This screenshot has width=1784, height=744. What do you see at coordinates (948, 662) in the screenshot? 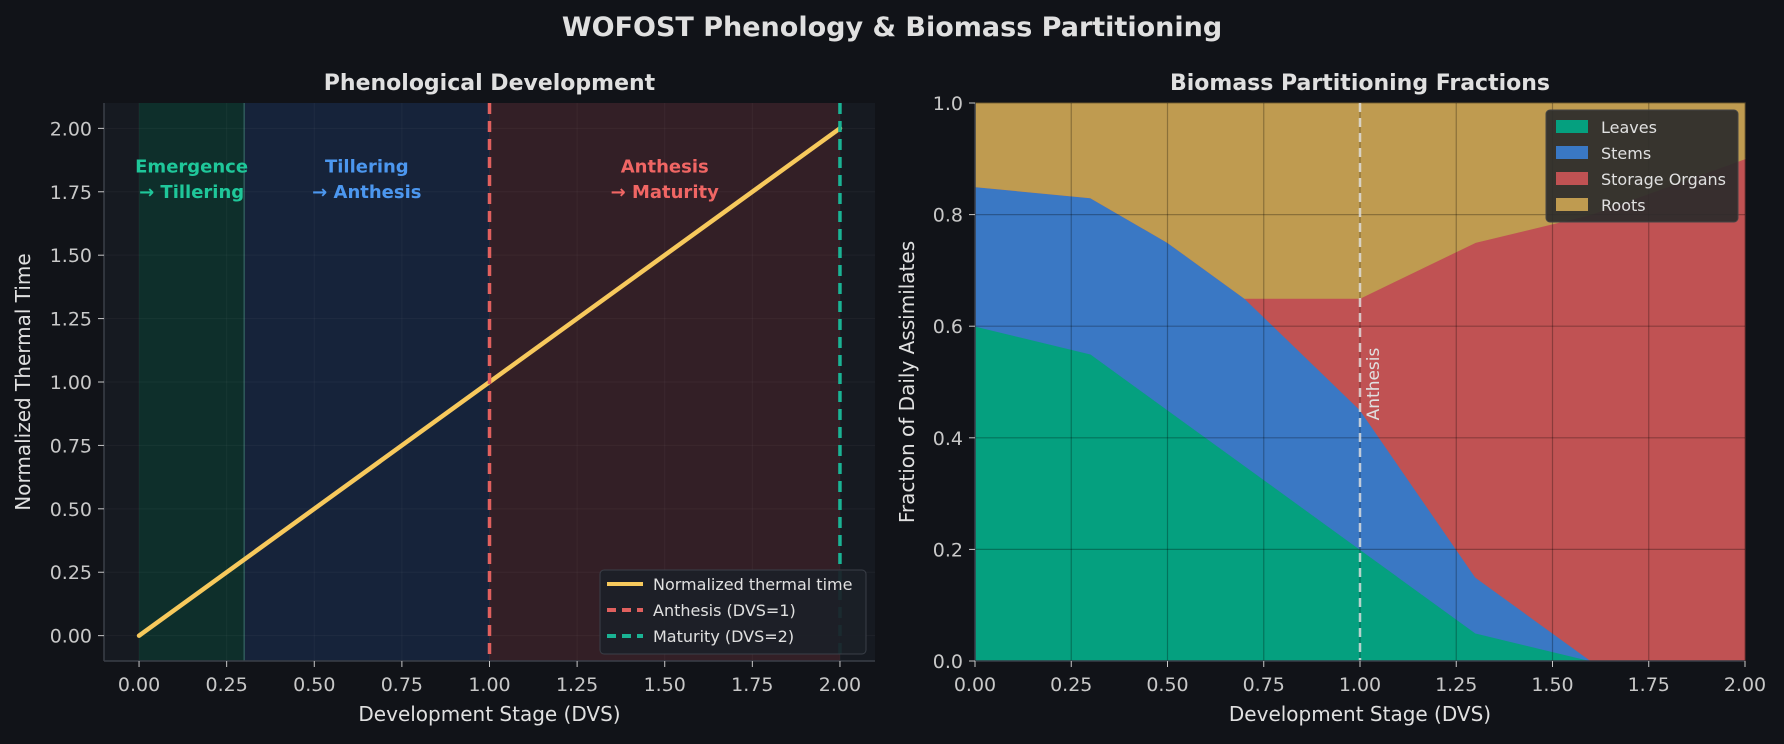
I see `y-tick-label-0: 0.0` at bounding box center [948, 662].